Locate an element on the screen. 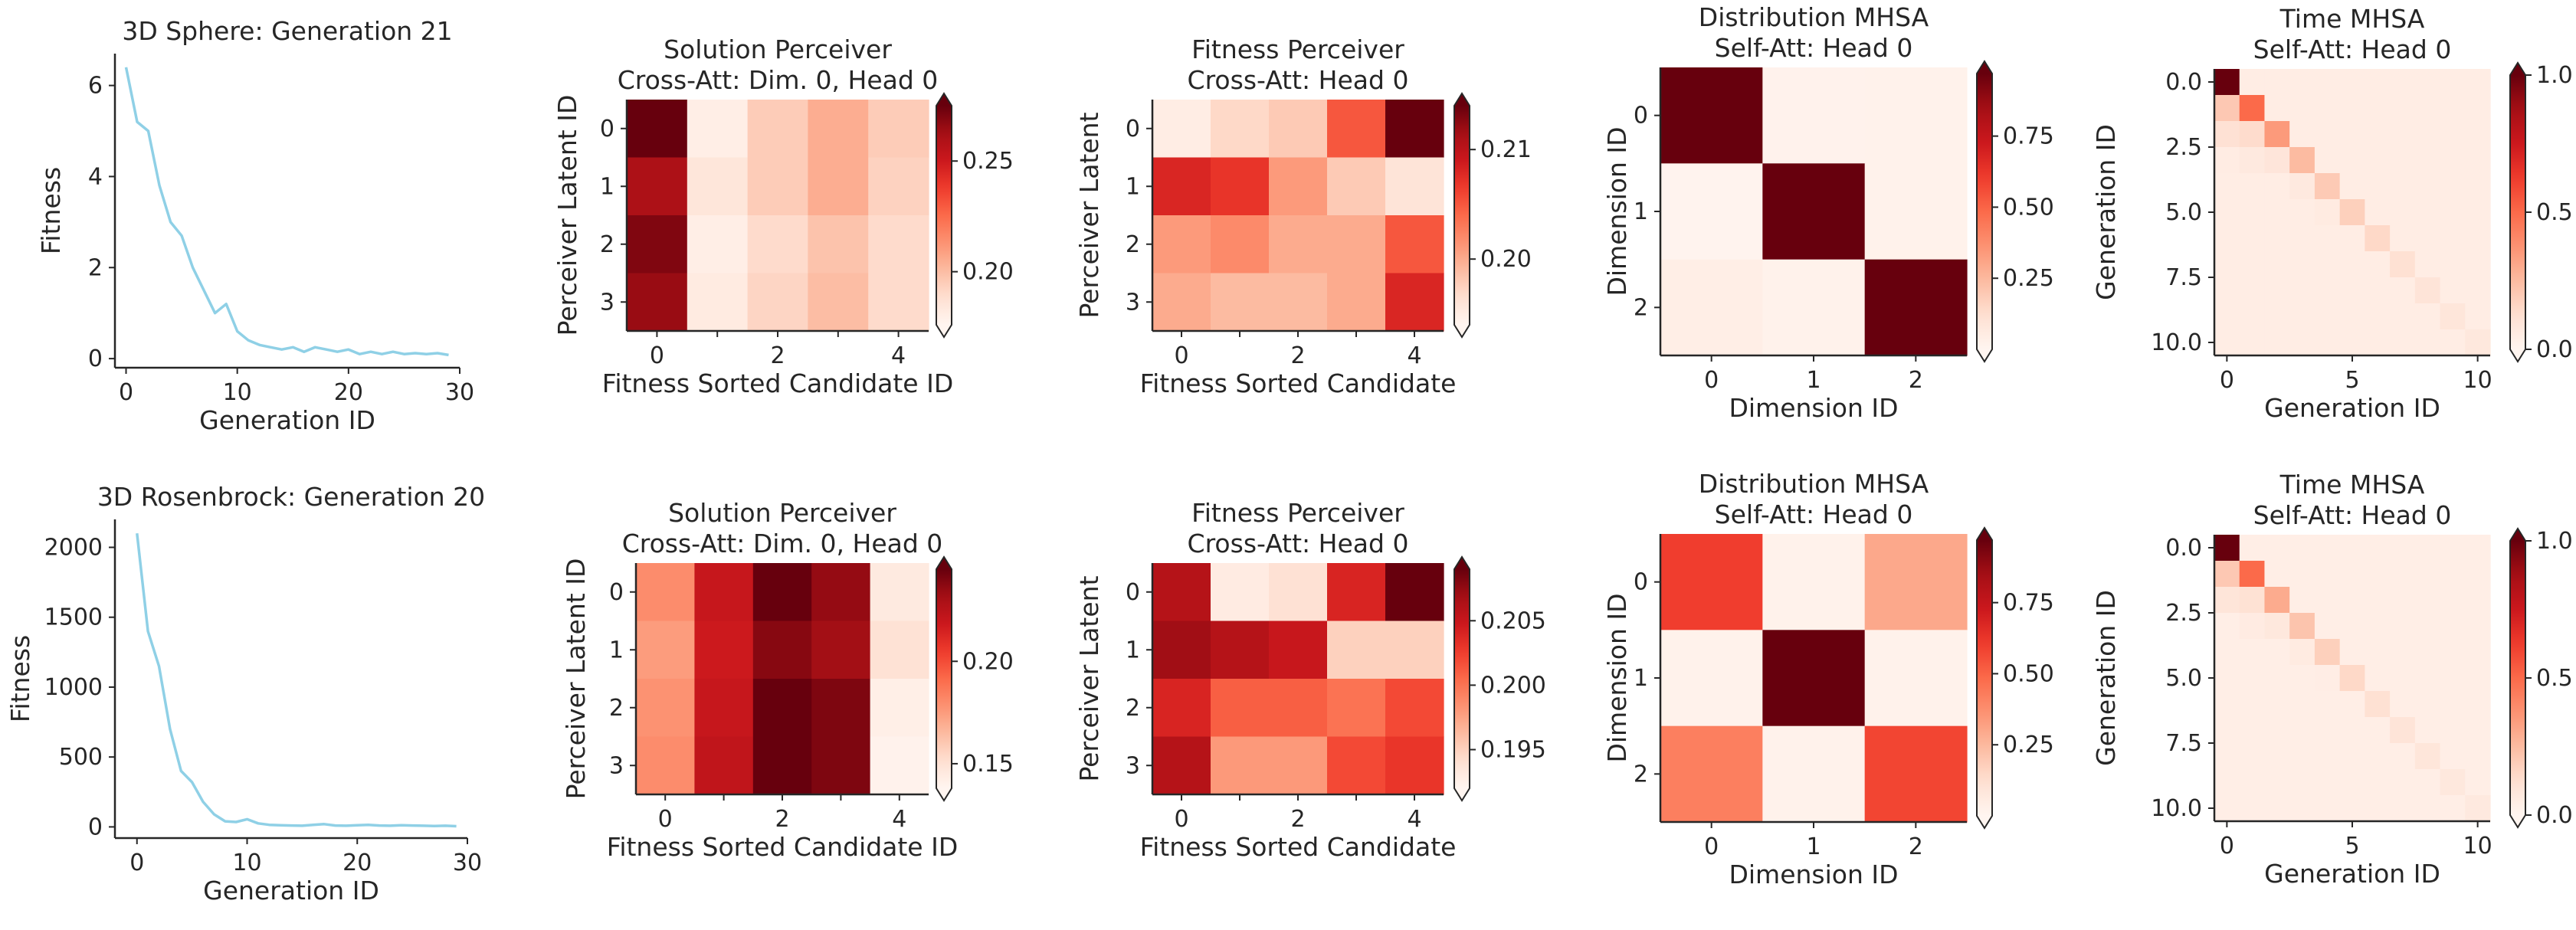  y-tick-label: 2 is located at coordinates (617, 708).